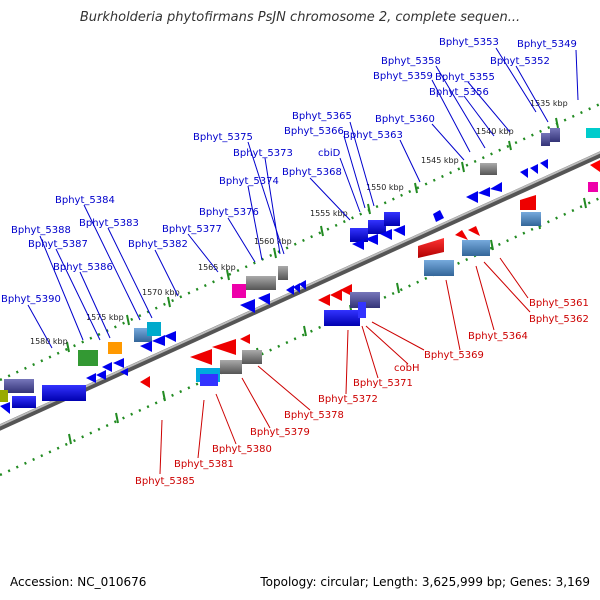 The image size is (600, 600). Describe the element at coordinates (314, 131) in the screenshot. I see `gene-label: Bphyt_5366` at that location.